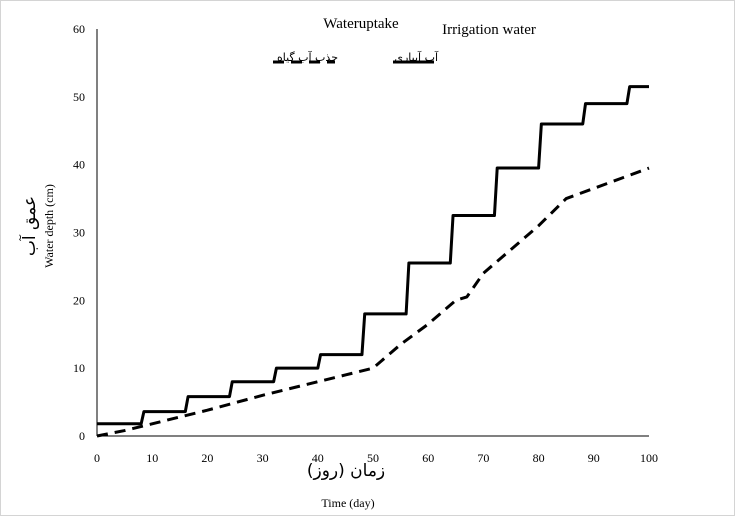 The height and width of the screenshot is (518, 736). I want to click on y-tick-label: 20, so click(79, 300).